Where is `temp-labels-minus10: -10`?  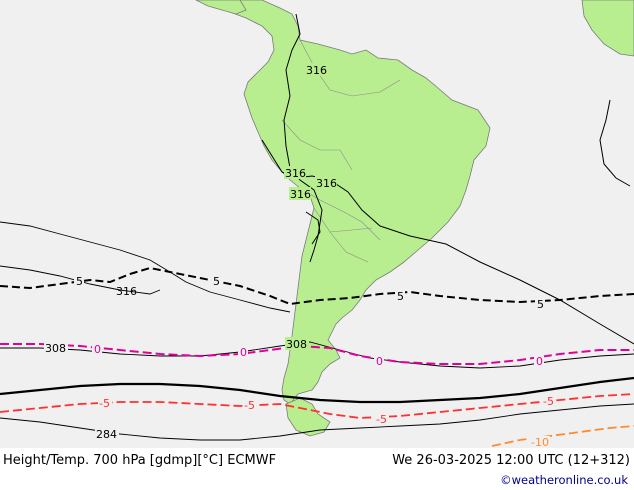 temp-labels-minus10: -10 is located at coordinates (540, 442).